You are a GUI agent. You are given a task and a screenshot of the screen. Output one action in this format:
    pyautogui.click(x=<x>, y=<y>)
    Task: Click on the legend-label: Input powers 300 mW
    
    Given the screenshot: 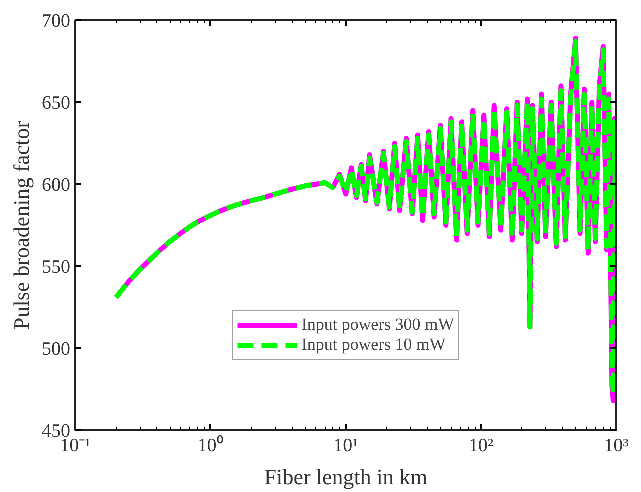 What is the action you would take?
    pyautogui.click(x=378, y=325)
    